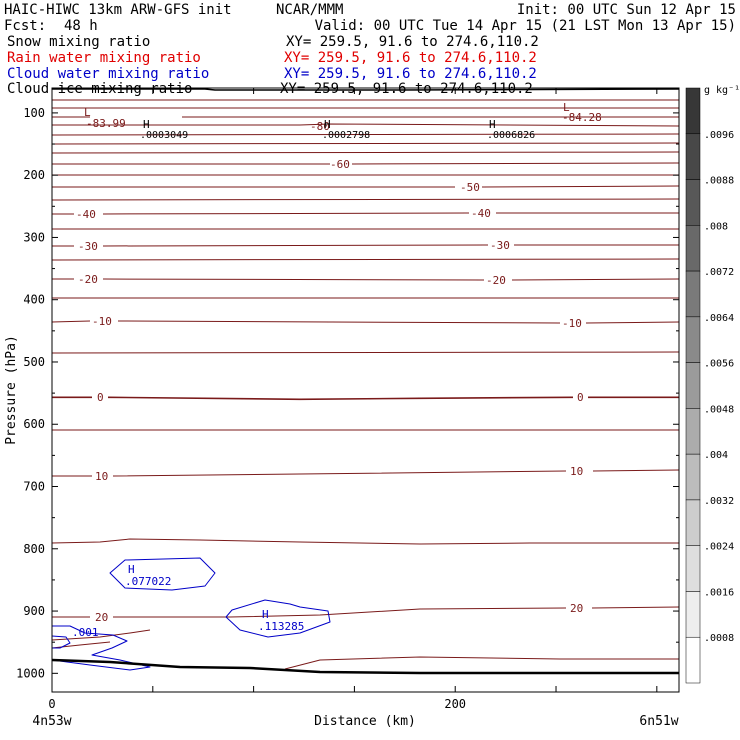 This screenshot has width=740, height=740. What do you see at coordinates (365, 721) in the screenshot?
I see `x-axis-label: Distance (km)` at bounding box center [365, 721].